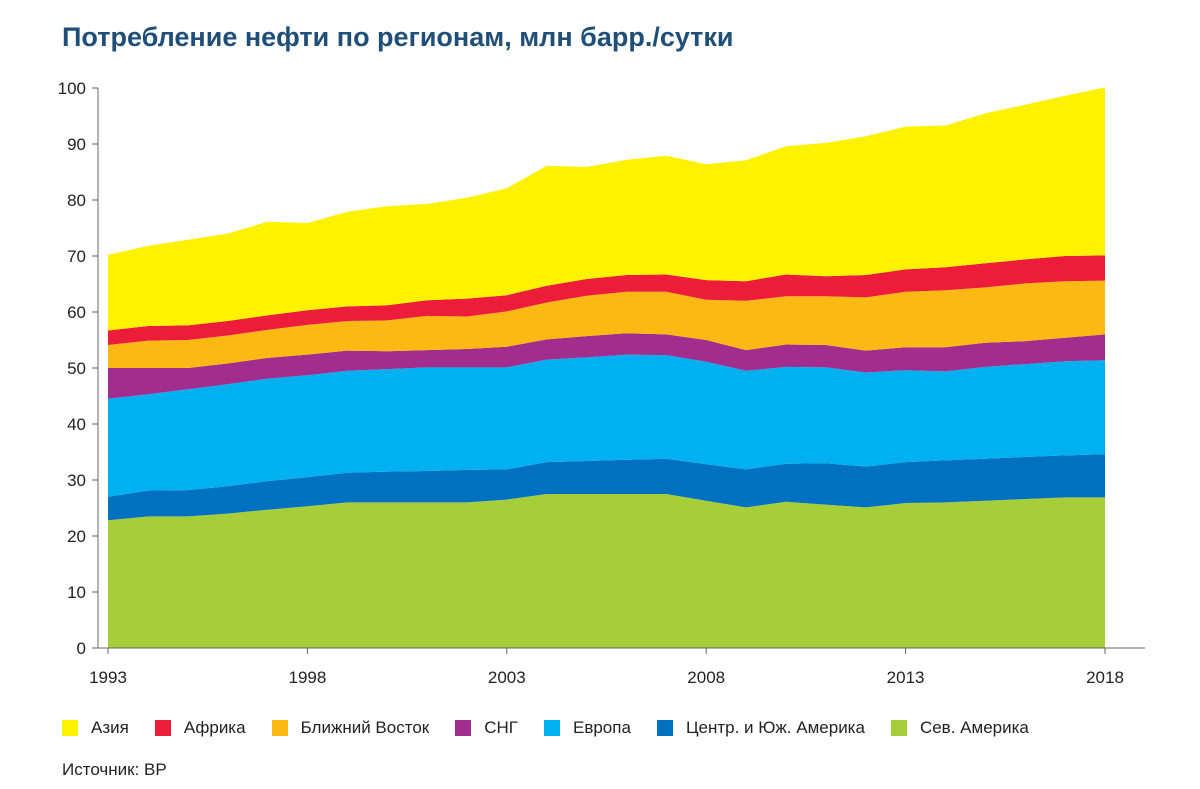  What do you see at coordinates (76, 256) in the screenshot?
I see `y-tick-label: 70` at bounding box center [76, 256].